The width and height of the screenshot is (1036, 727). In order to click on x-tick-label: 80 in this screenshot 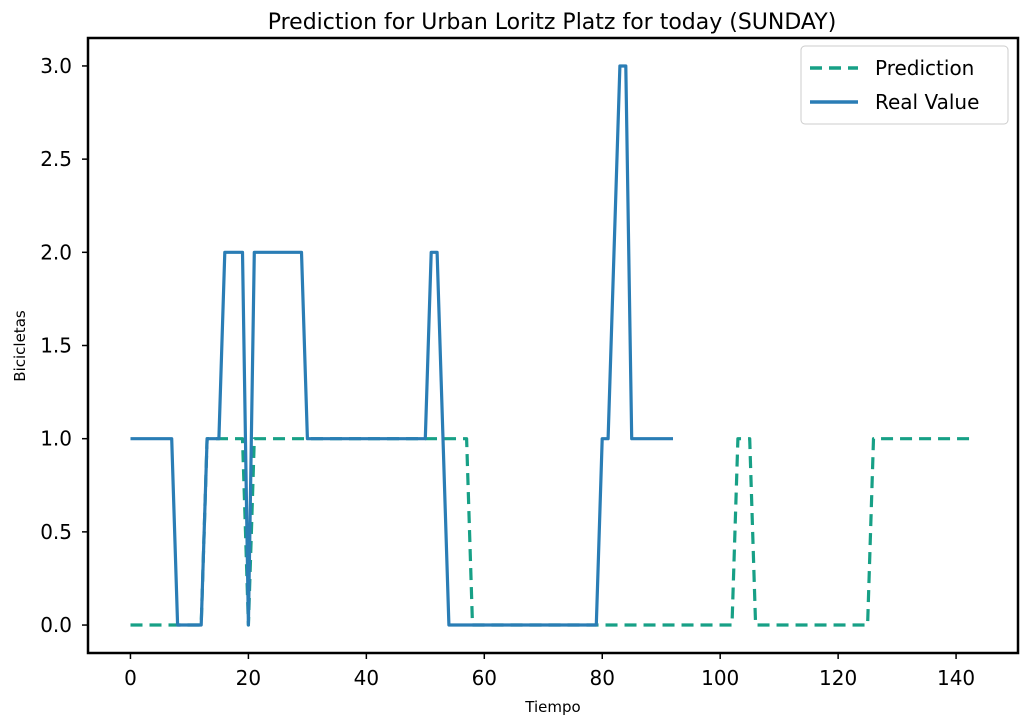, I will do `click(602, 678)`.